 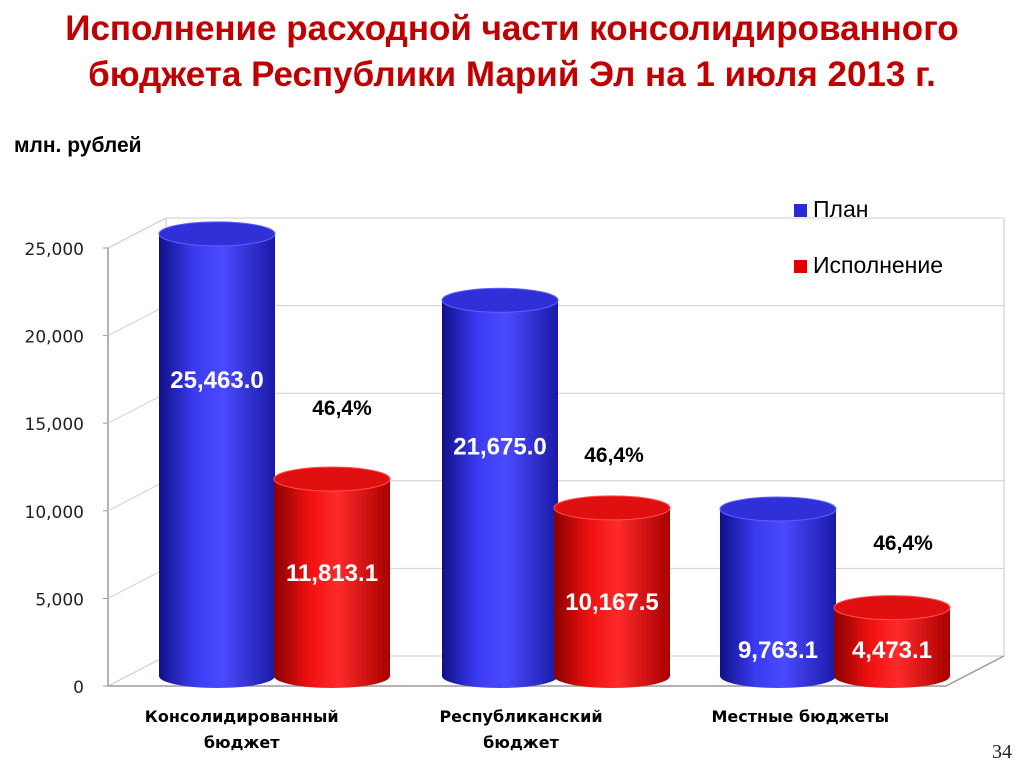 I want to click on bar-execution: 10,167.5, so click(x=612, y=591).